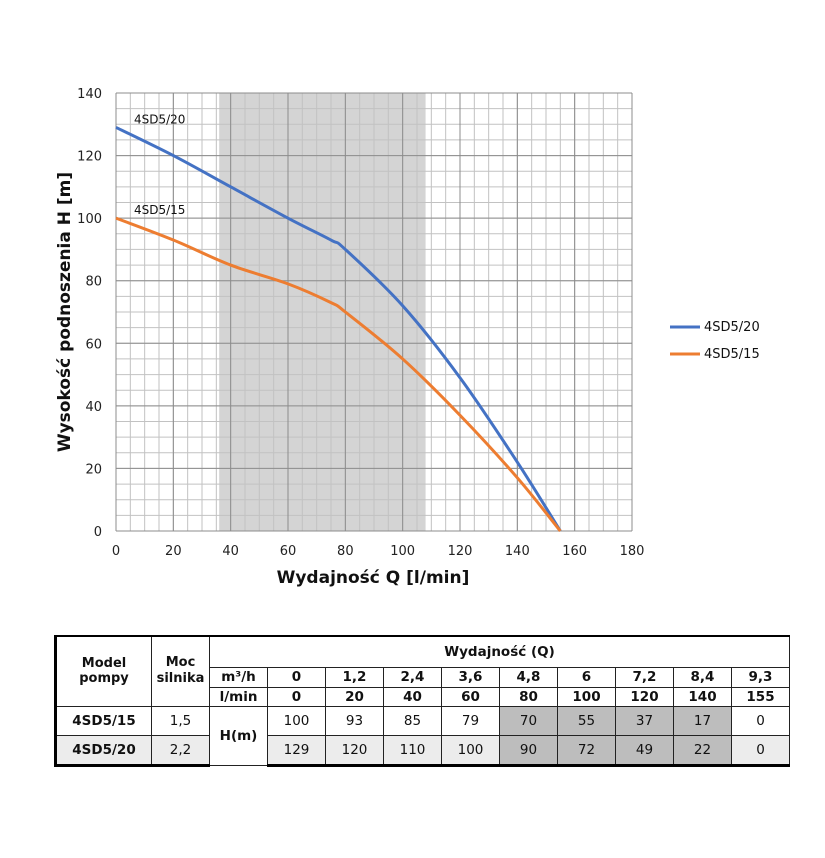 Image resolution: width=825 pixels, height=858 pixels. Describe the element at coordinates (378, 551) in the screenshot. I see `x-axis-ticks: 0 20 40 60 80 100 120 140 160 180` at that location.